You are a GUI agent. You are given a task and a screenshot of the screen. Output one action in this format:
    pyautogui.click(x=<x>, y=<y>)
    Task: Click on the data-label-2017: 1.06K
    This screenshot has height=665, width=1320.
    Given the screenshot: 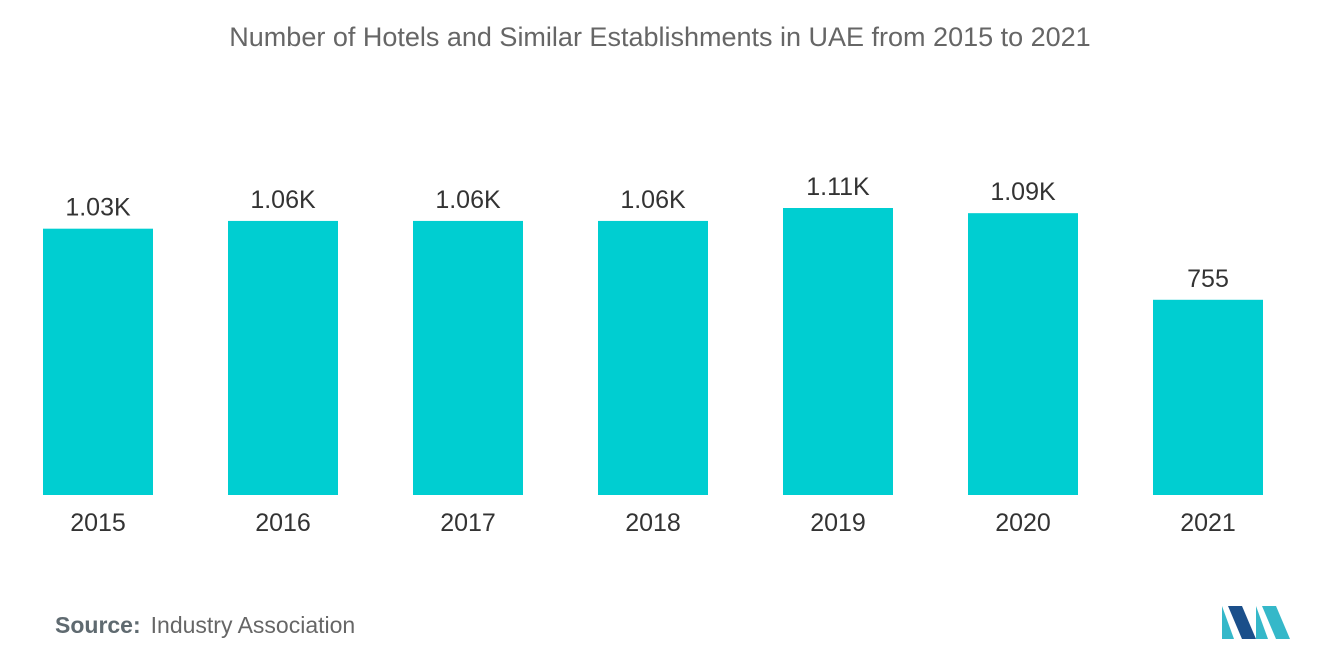 What is the action you would take?
    pyautogui.click(x=468, y=200)
    